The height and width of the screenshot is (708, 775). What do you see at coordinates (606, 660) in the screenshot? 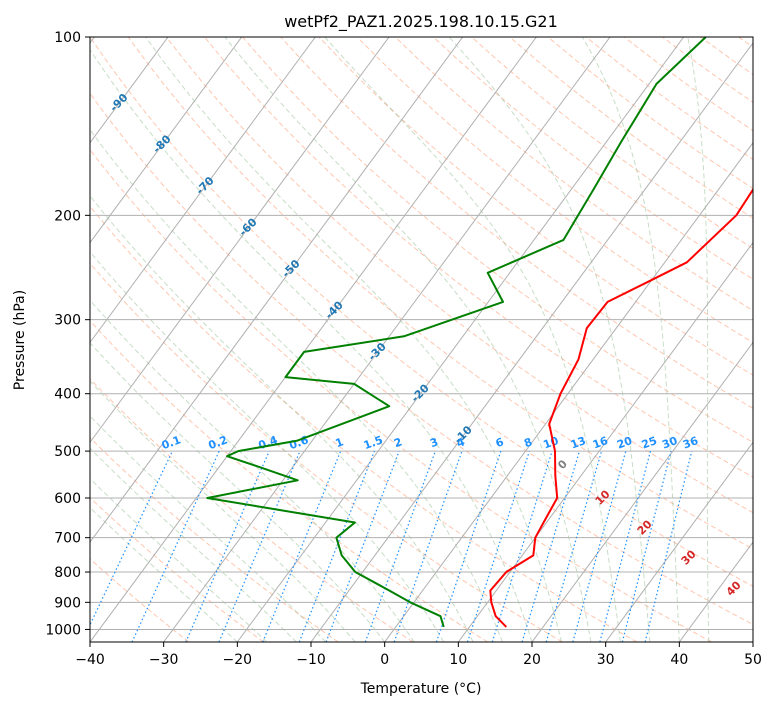
I see `x-tick-label: 30` at bounding box center [606, 660].